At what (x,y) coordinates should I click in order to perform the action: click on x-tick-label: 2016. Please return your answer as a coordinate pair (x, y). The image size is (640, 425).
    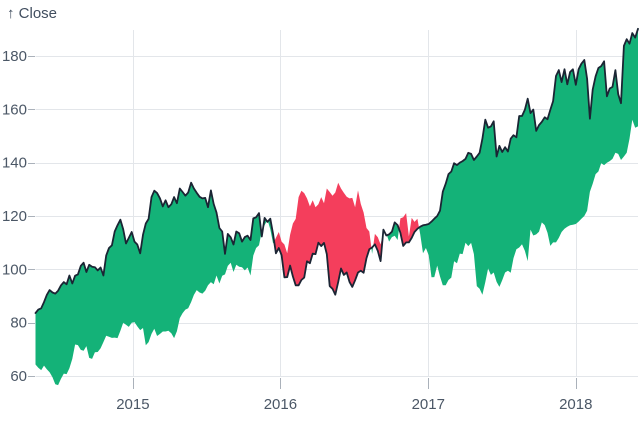
    Looking at the image, I should click on (280, 404).